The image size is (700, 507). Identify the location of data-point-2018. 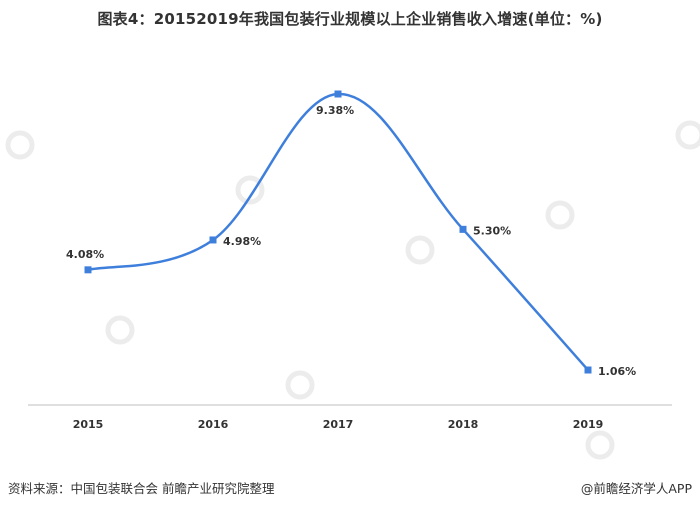
(463, 229).